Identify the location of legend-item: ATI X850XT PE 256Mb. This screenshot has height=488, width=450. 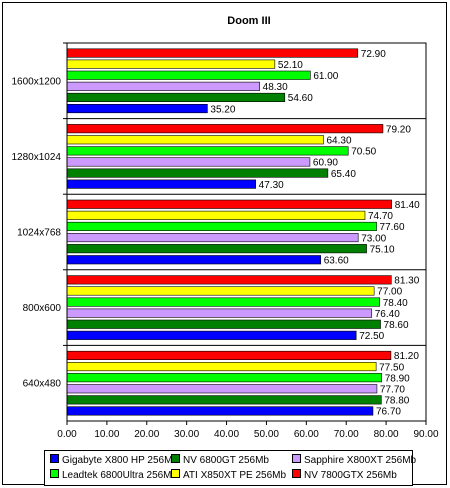
(228, 476).